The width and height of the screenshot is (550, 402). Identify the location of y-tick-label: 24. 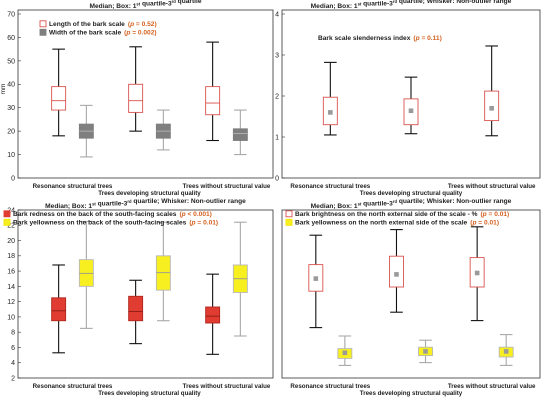
(11, 210).